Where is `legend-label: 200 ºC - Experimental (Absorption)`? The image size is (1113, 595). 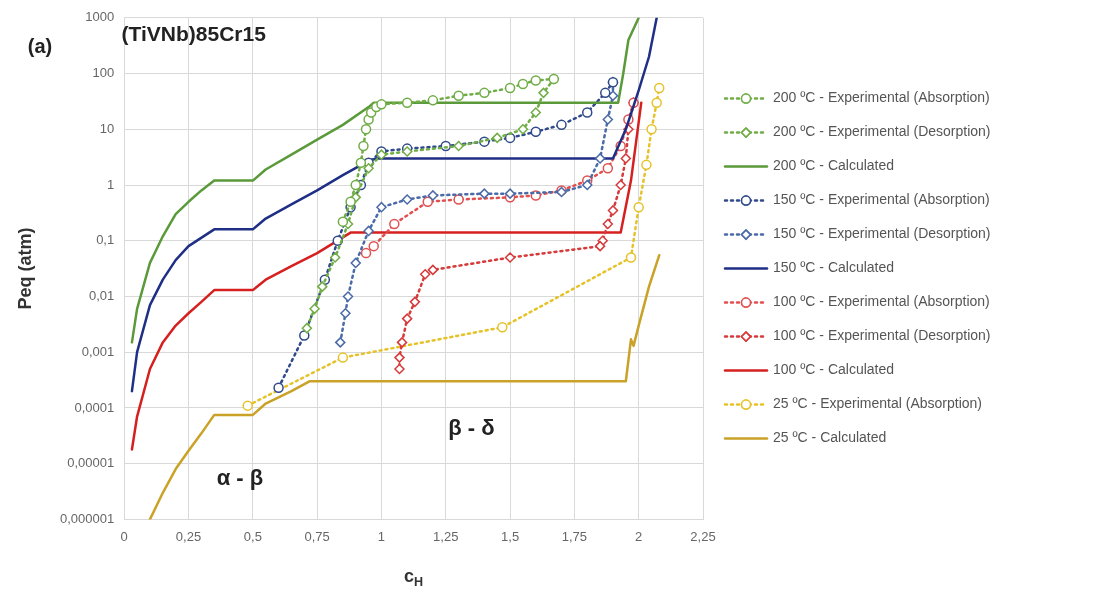
legend-label: 200 ºC - Experimental (Absorption) is located at coordinates (881, 97).